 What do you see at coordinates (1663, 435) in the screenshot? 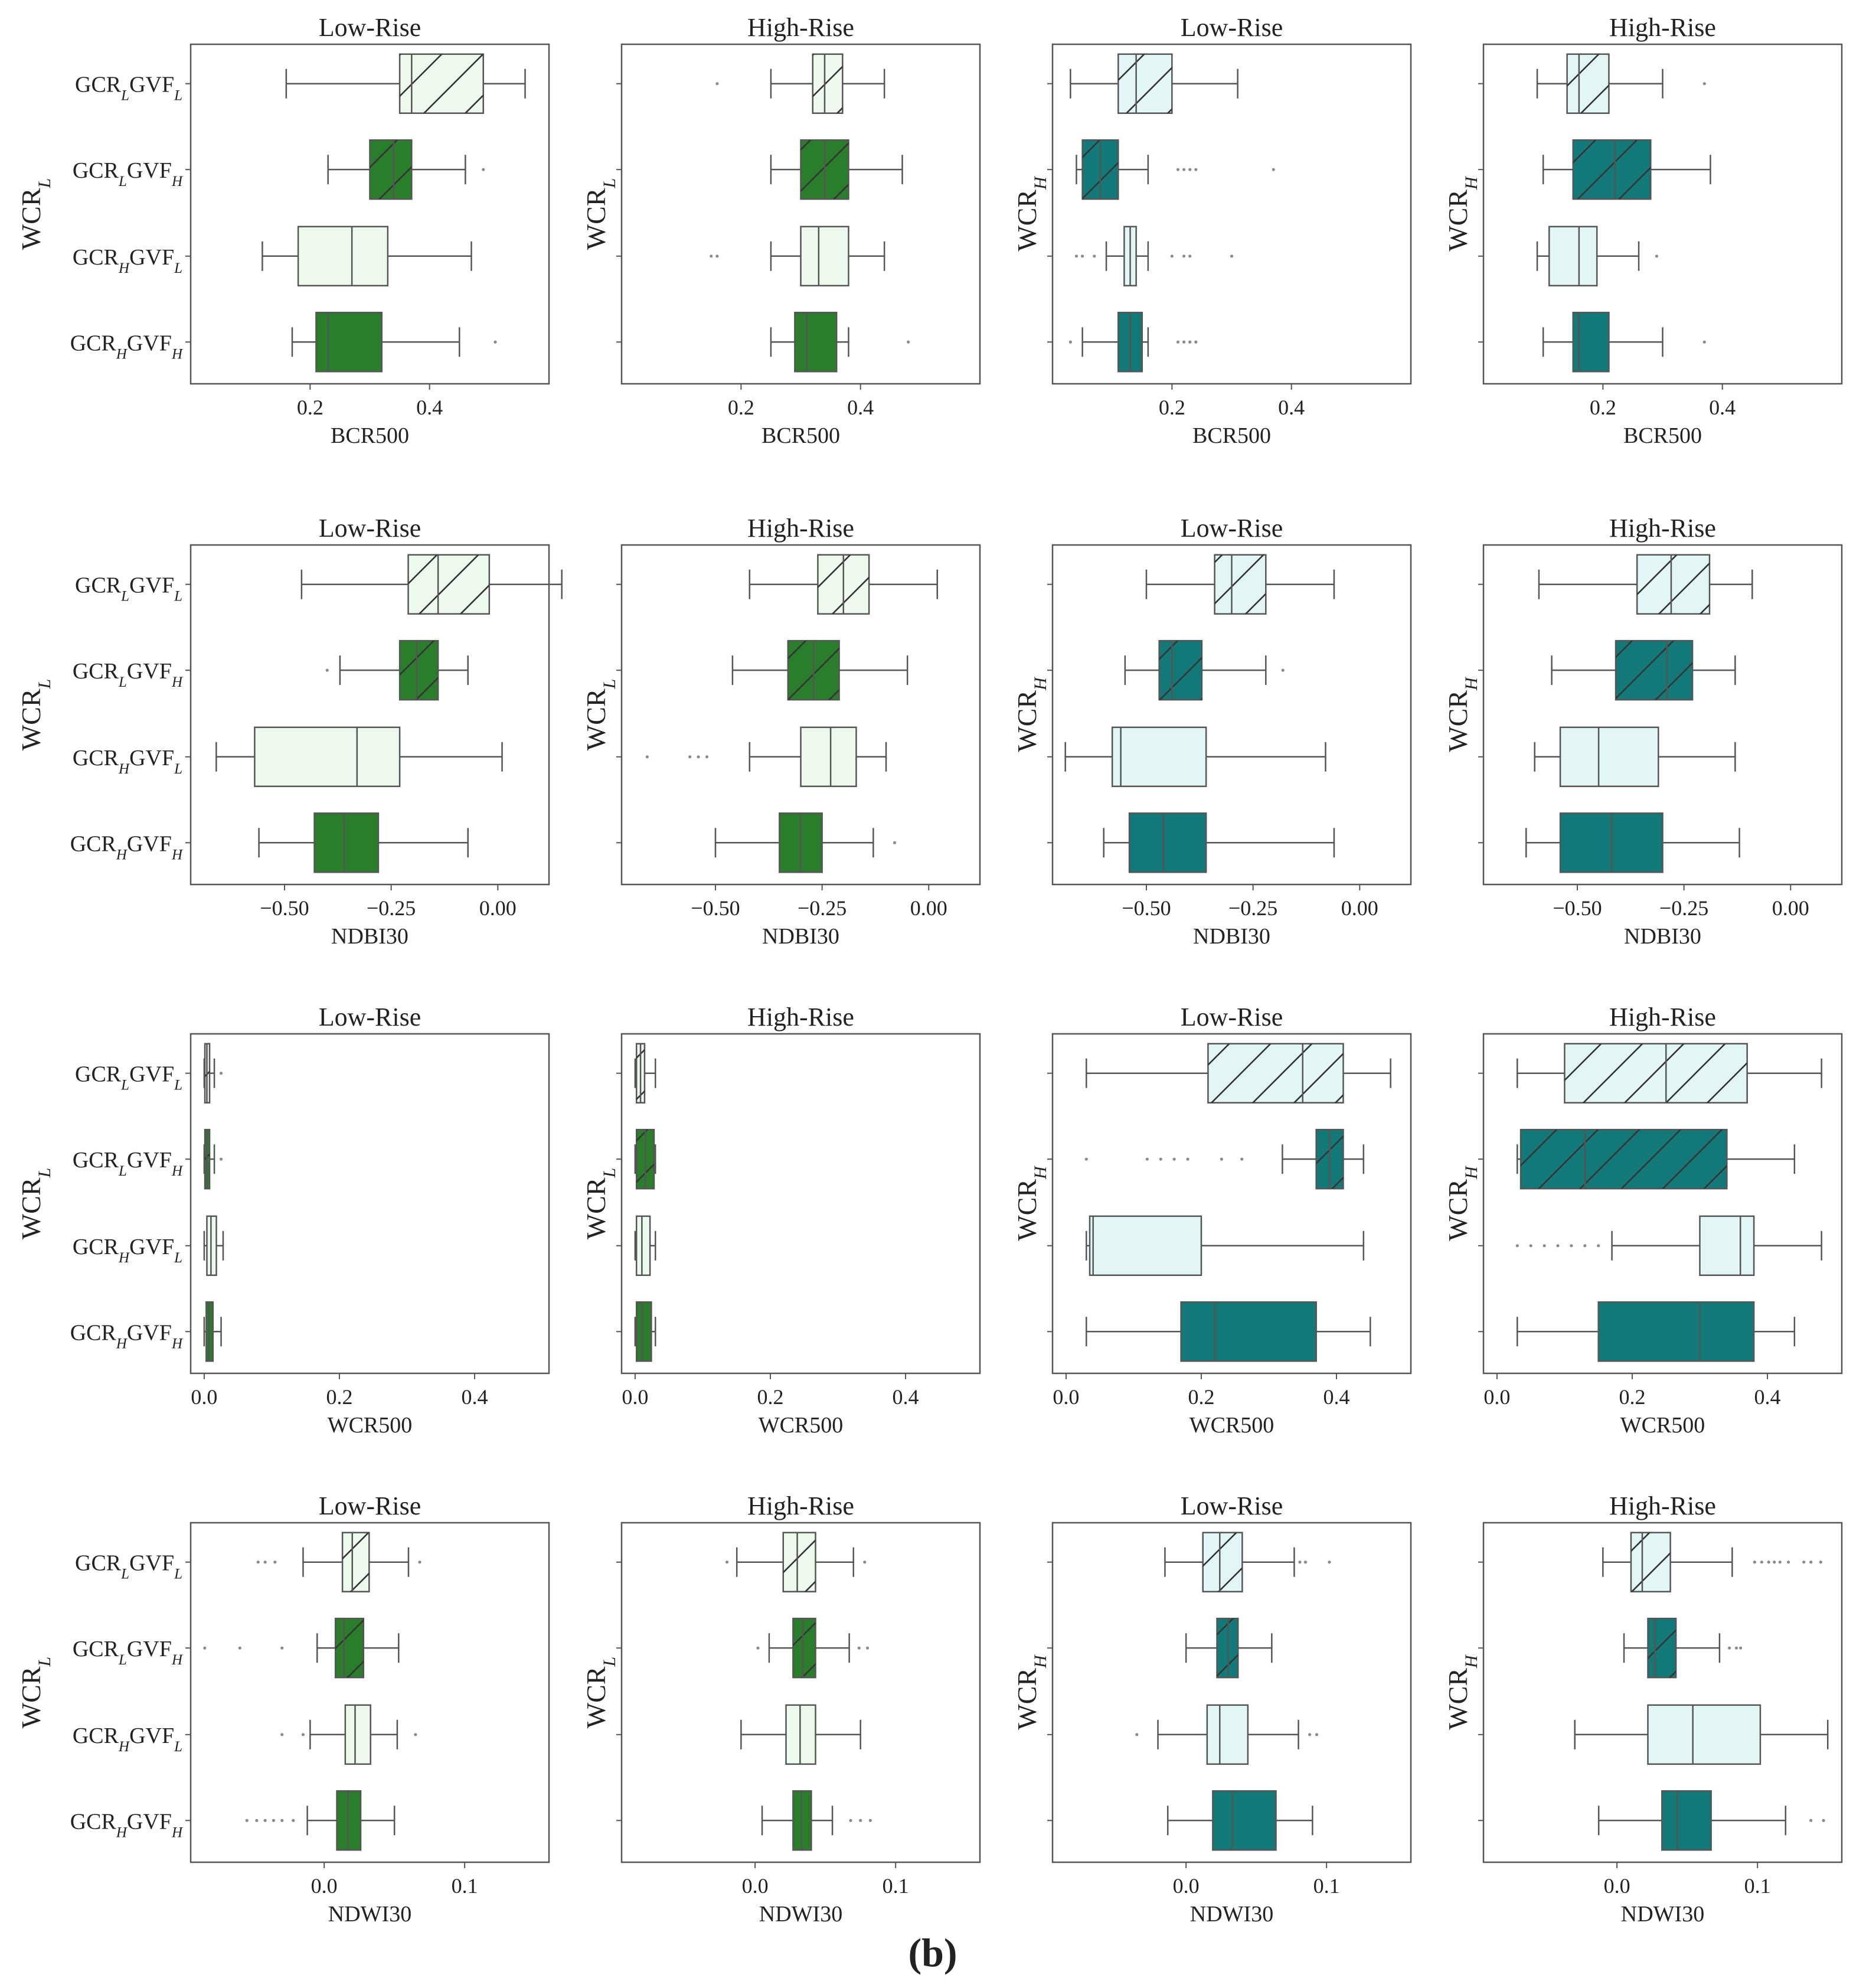
I see `x-axis-label: BCR500` at bounding box center [1663, 435].